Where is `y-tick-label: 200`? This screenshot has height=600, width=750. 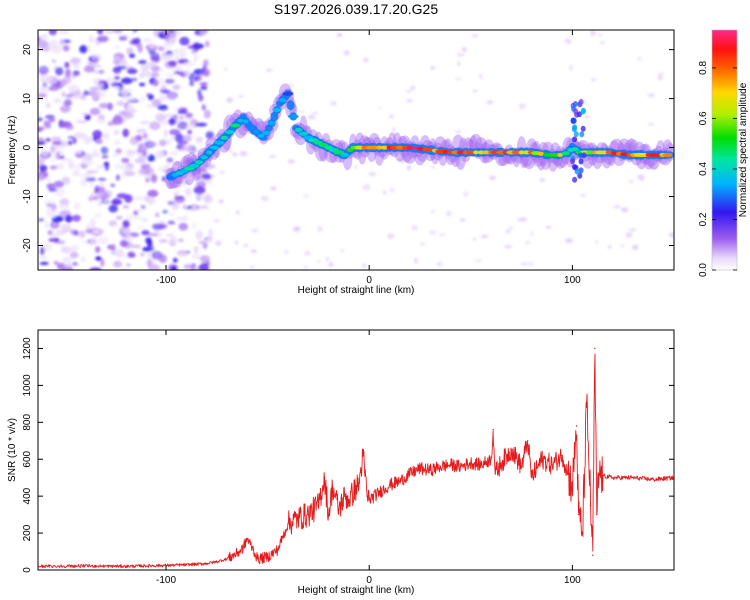
y-tick-label: 200 is located at coordinates (27, 532).